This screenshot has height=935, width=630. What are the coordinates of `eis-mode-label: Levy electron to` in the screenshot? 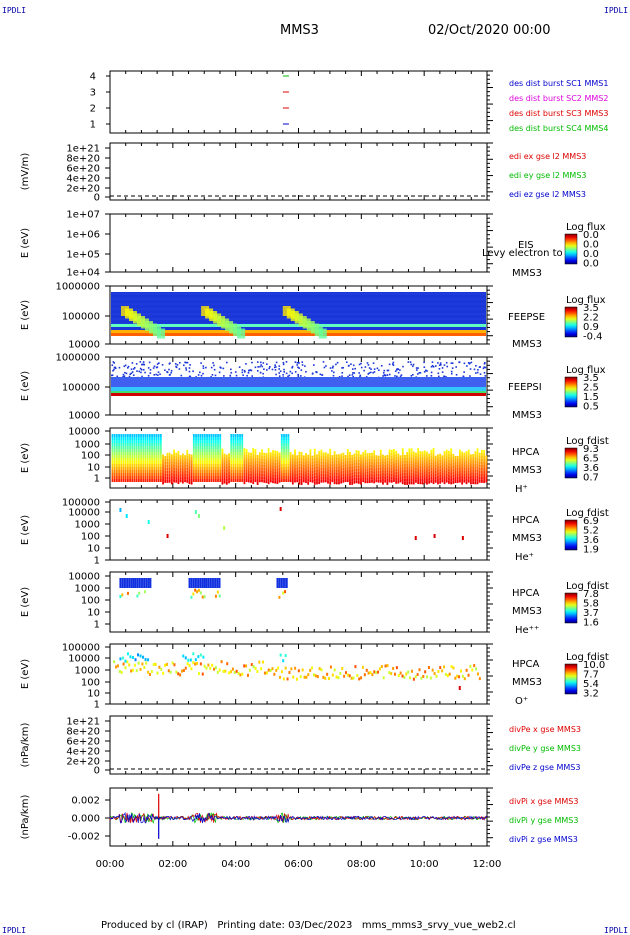 It's located at (522, 253).